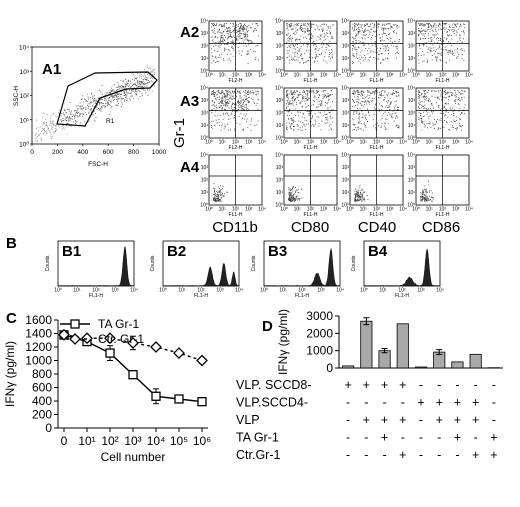 The height and width of the screenshot is (507, 520). What do you see at coordinates (345, 206) in the screenshot?
I see `dot-plot-y-tick: 10⁰` at bounding box center [345, 206].